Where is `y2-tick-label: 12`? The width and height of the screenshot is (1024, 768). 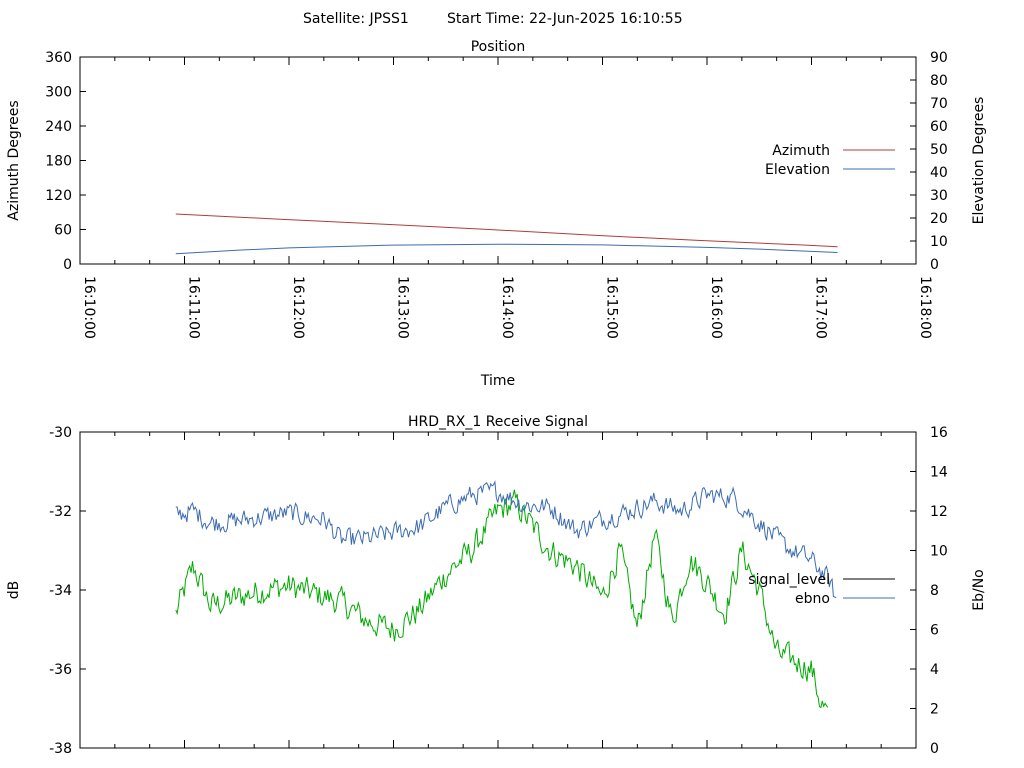
y2-tick-label: 12 is located at coordinates (939, 512).